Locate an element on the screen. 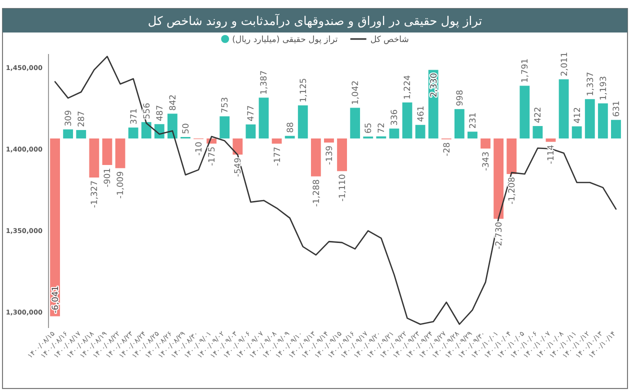 The width and height of the screenshot is (630, 392). chart-title: تراز پول حقیقی در اوراق و صندوقهای درآمدثابت و روند شاخص کل is located at coordinates (315, 20).